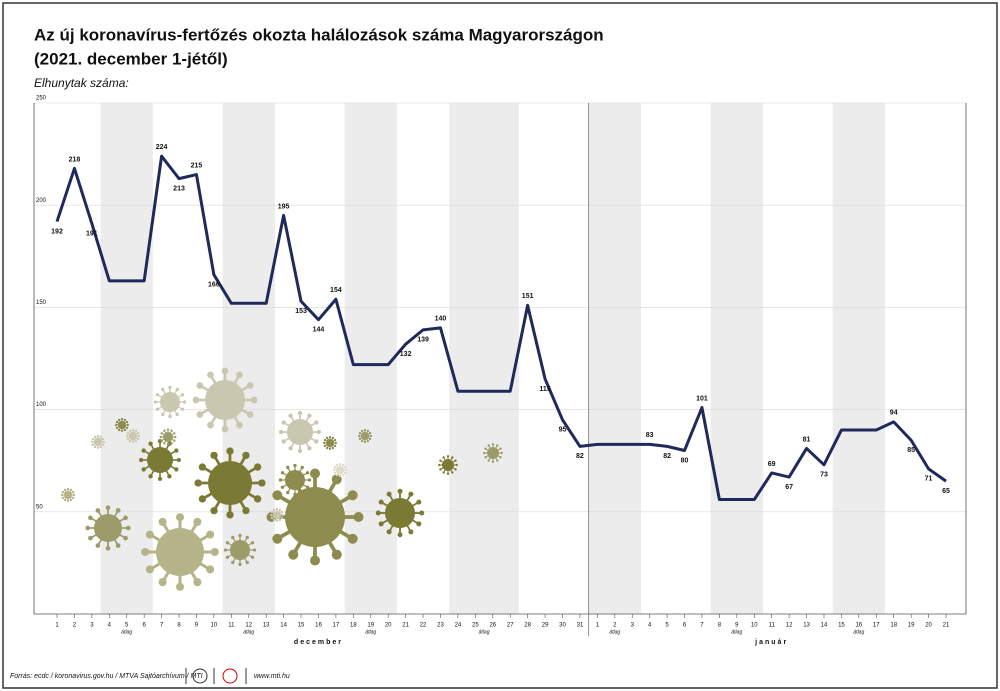 The image size is (1000, 691). What do you see at coordinates (510, 626) in the screenshot?
I see `x-tick-label: 27` at bounding box center [510, 626].